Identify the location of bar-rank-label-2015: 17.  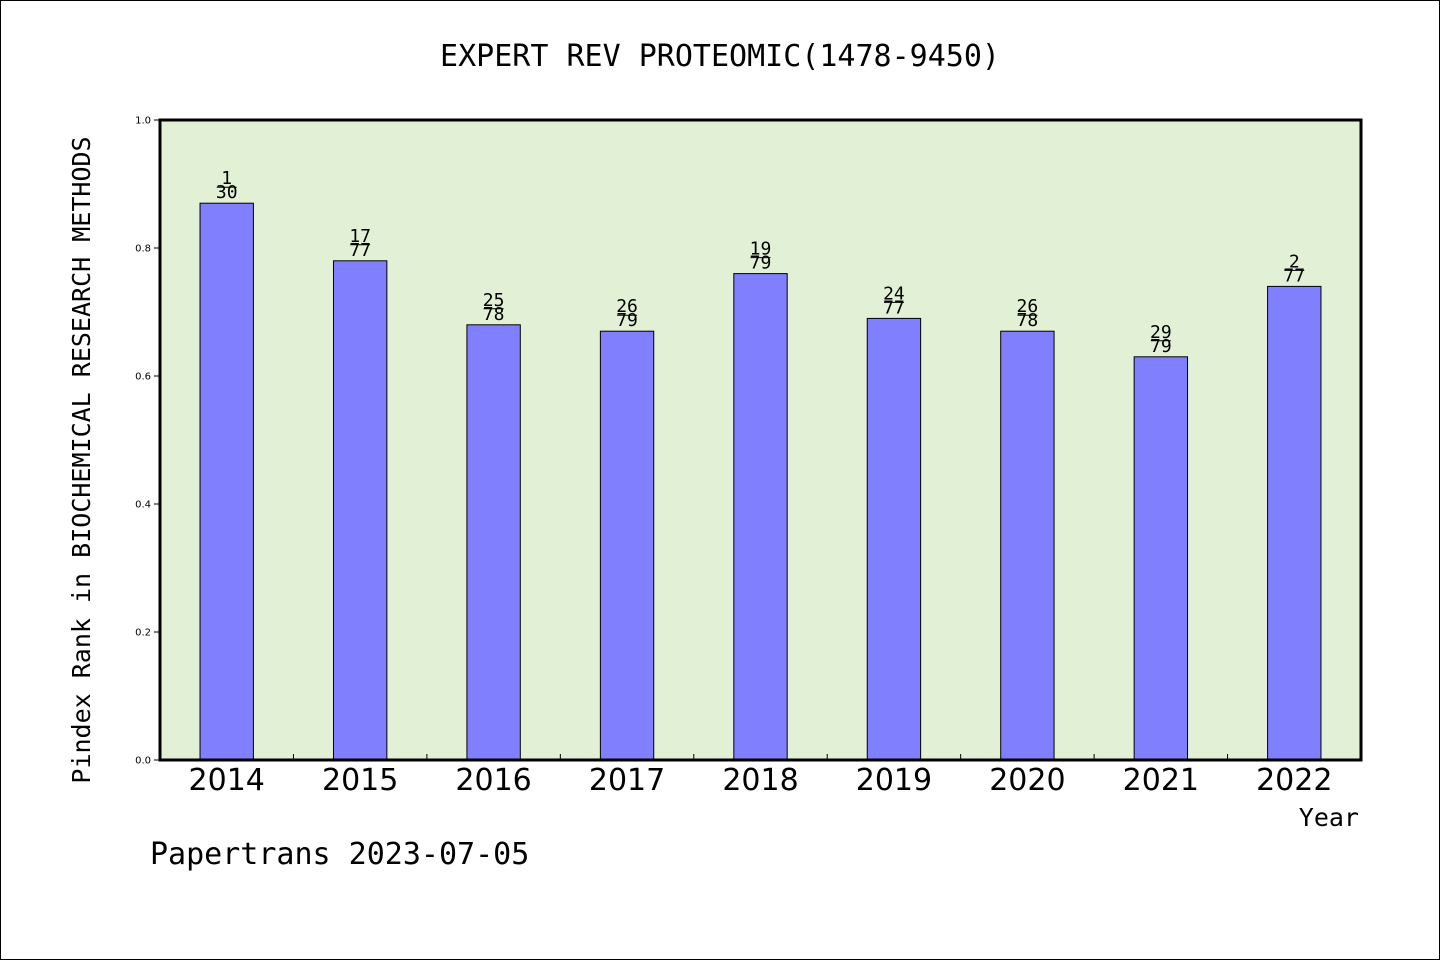
(360, 236).